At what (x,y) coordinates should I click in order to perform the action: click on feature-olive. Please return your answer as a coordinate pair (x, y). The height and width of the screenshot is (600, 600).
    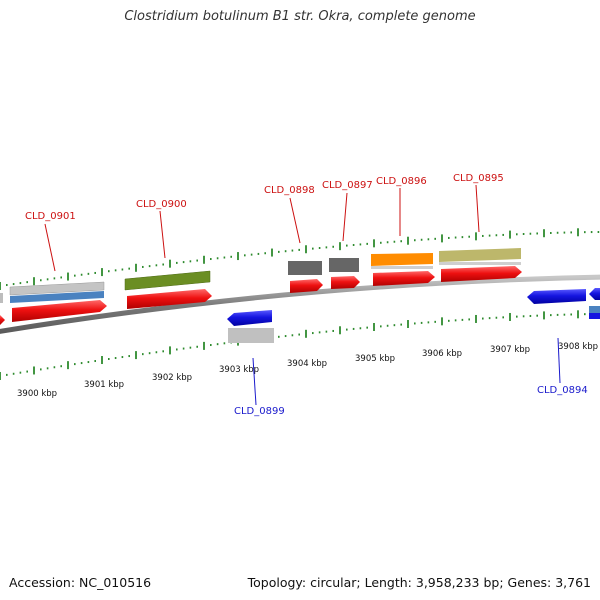
    Looking at the image, I should click on (167, 280).